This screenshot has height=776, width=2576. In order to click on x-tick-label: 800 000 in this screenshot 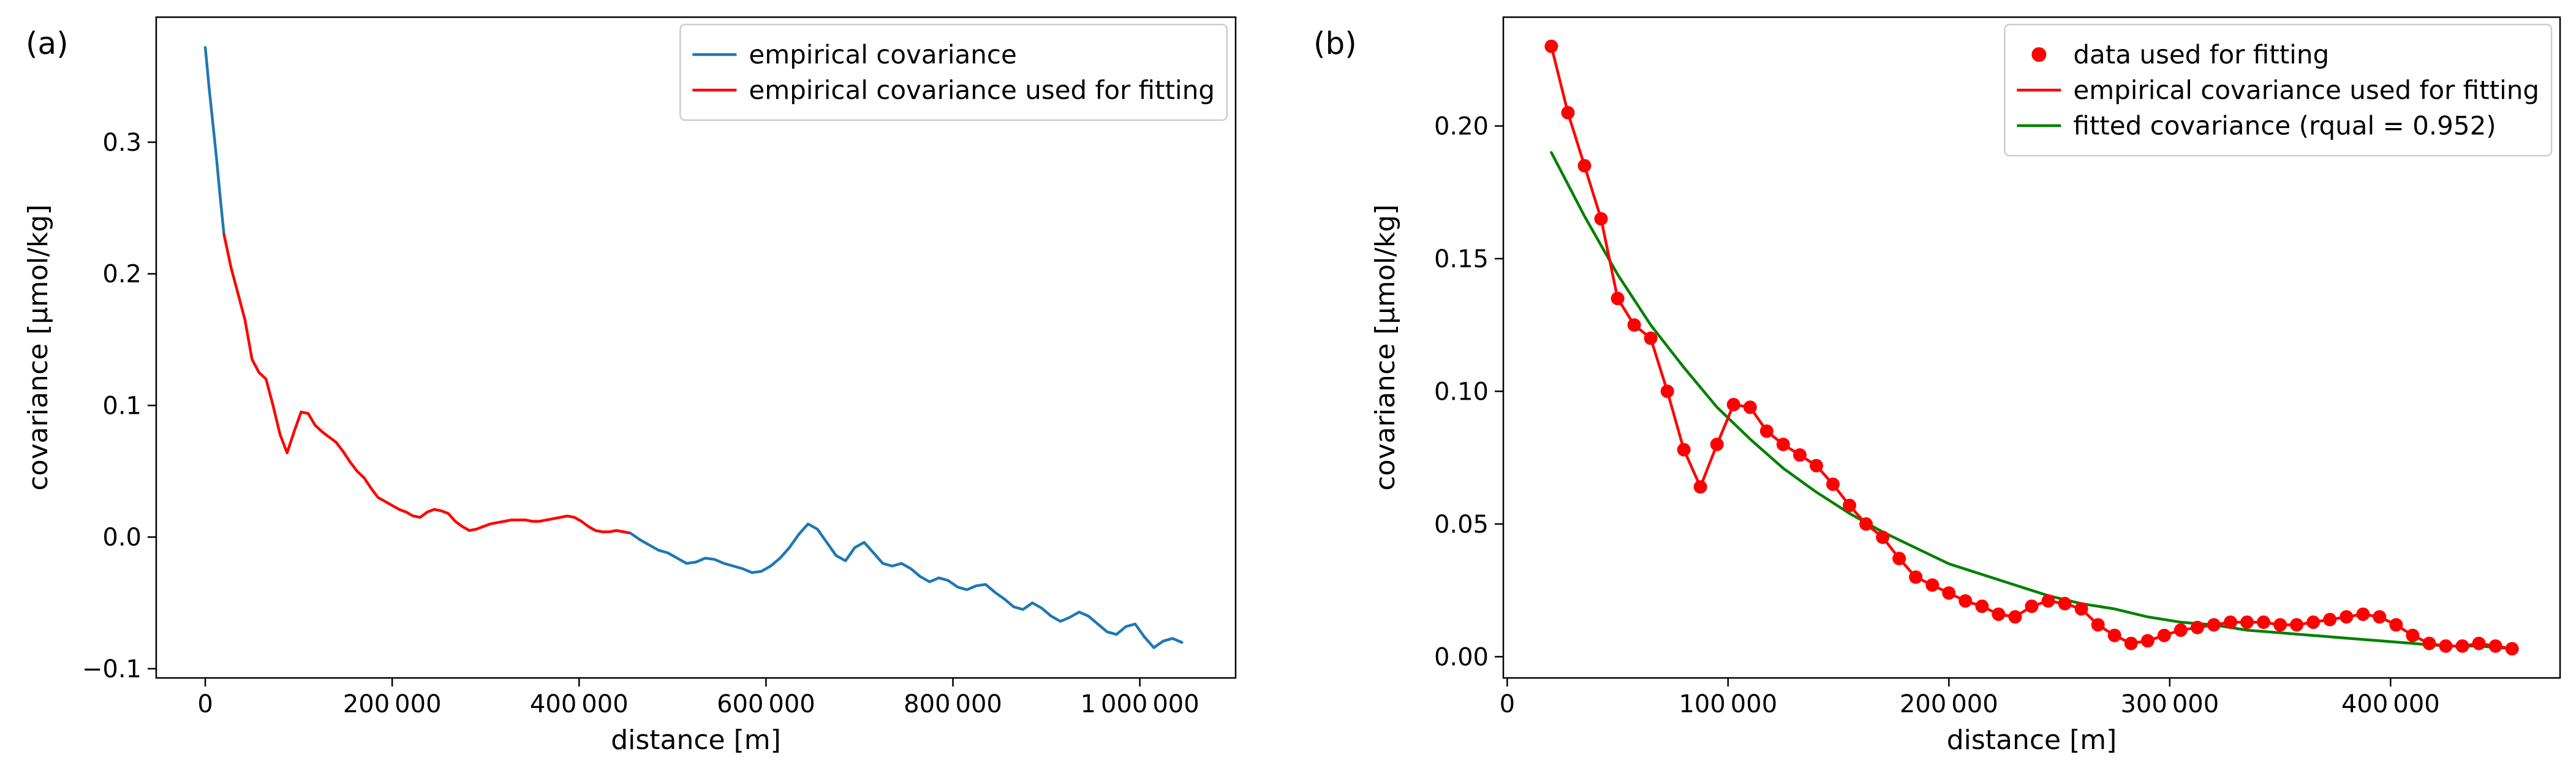, I will do `click(953, 704)`.